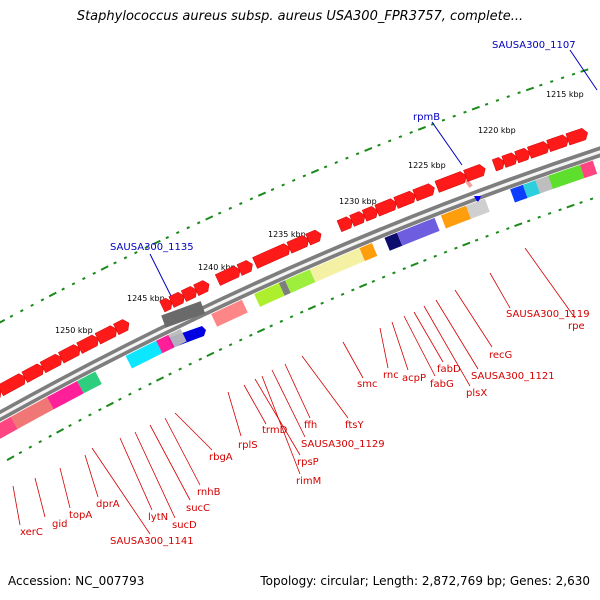 The height and width of the screenshot is (600, 600). Describe the element at coordinates (158, 517) in the screenshot. I see `gene-label-lytn: lytN` at that location.